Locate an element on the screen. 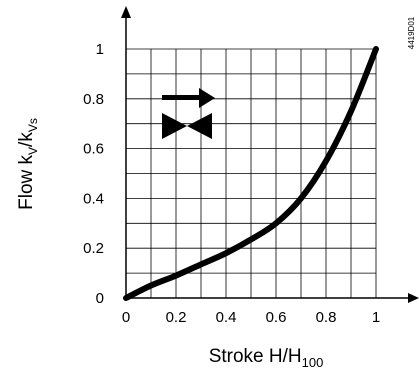  x-tick-labels: 0 0.2 0.4 0.6 0.8 1 is located at coordinates (251, 317).